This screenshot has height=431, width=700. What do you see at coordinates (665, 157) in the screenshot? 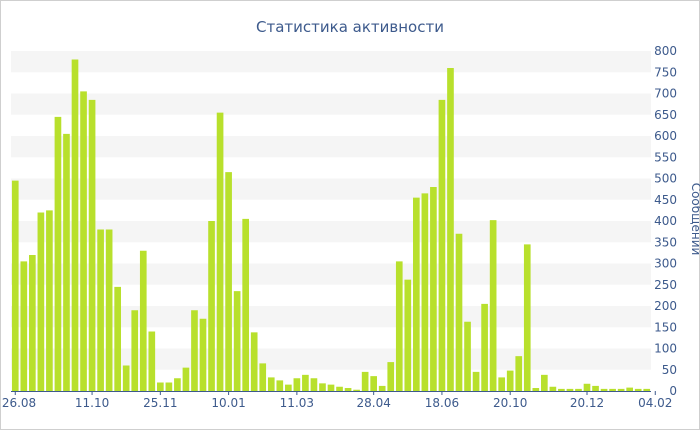
I see `y-tick-label: 550` at bounding box center [665, 157].